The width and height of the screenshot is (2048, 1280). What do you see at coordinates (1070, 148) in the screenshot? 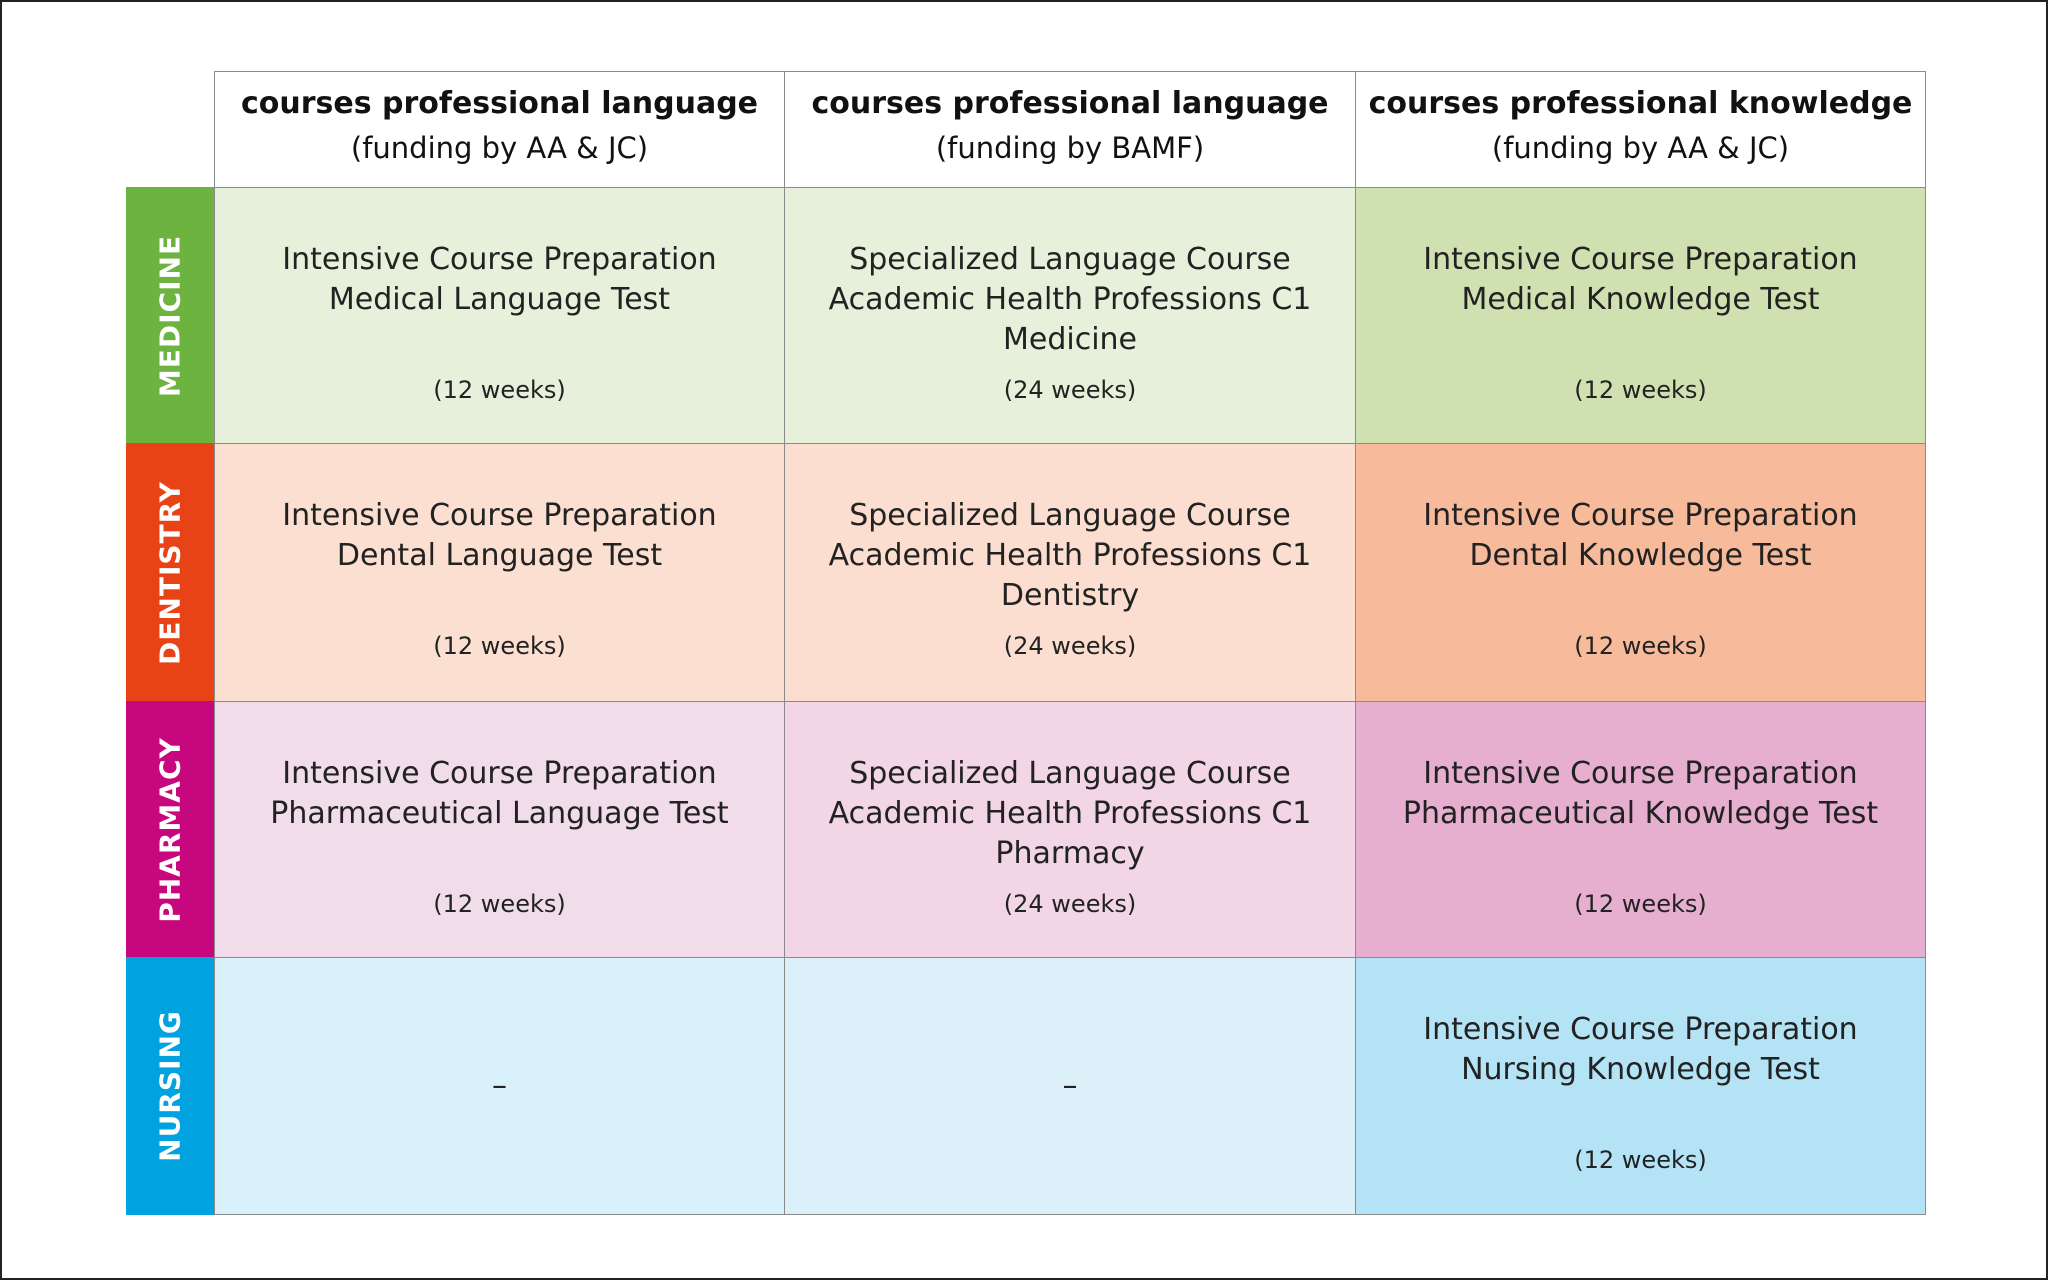
I see `column-subtitle: (funding by BAMF)` at bounding box center [1070, 148].